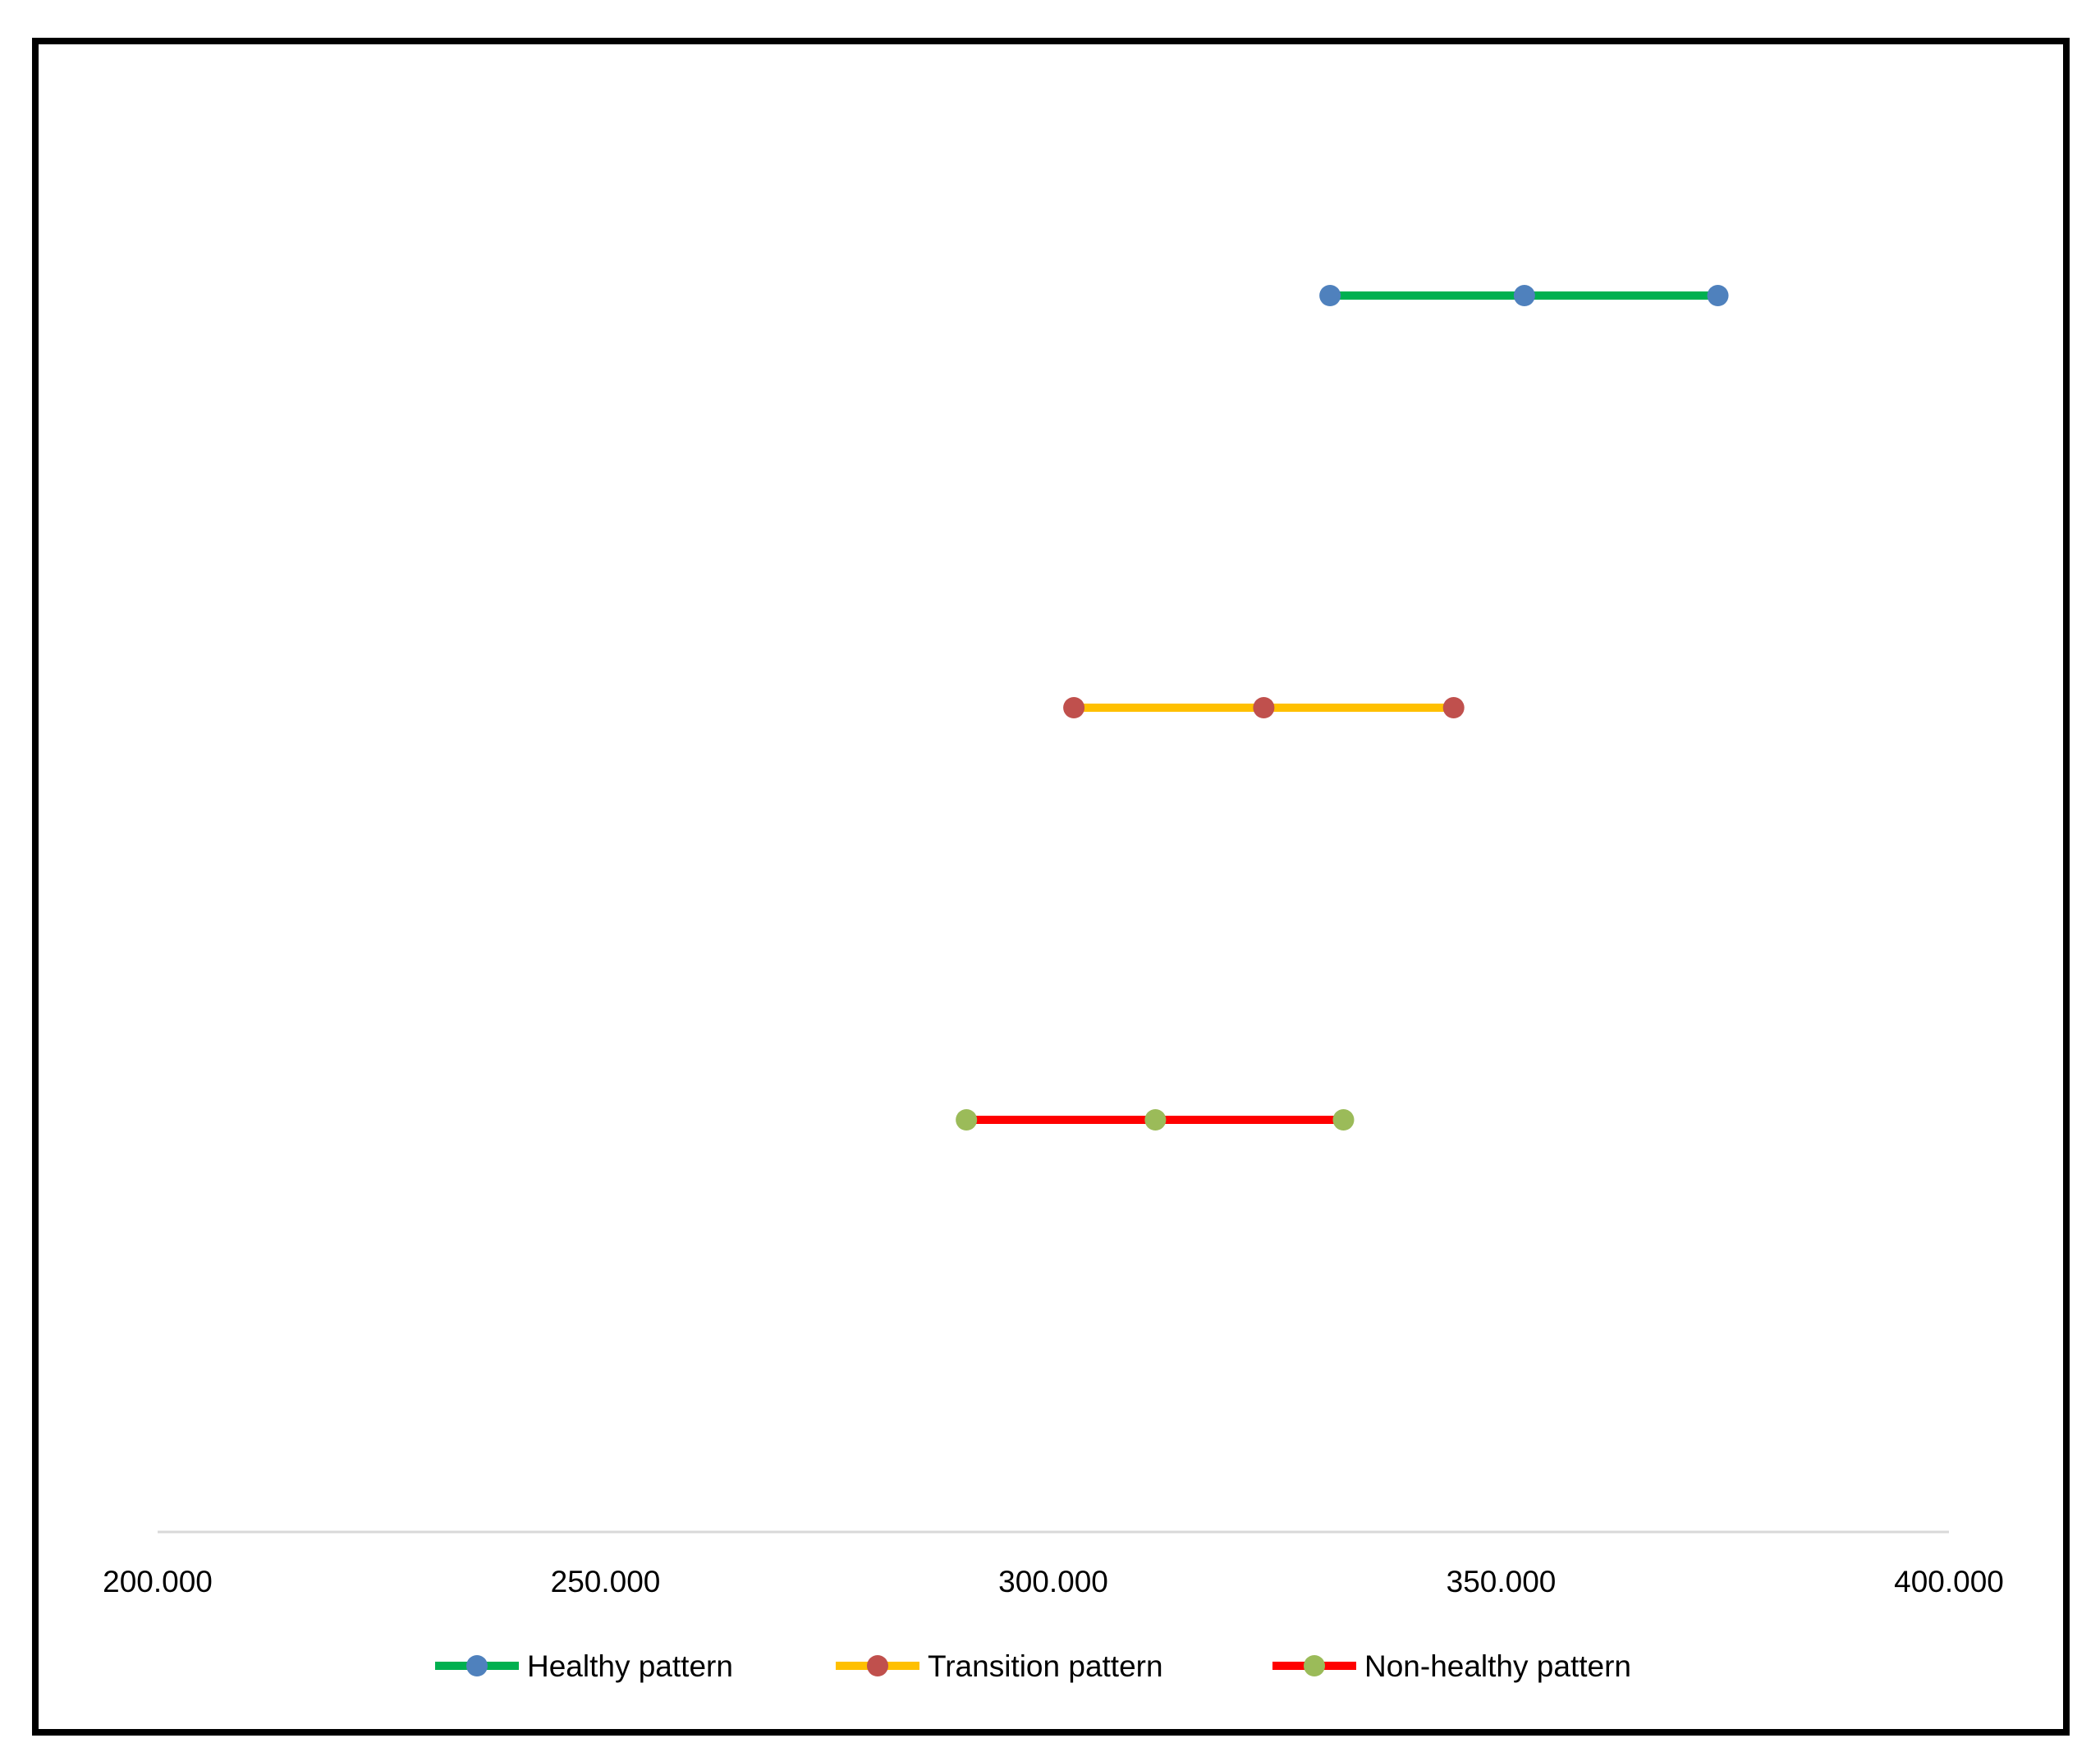  Describe the element at coordinates (158, 1581) in the screenshot. I see `x-tick-label: 200.000` at that location.